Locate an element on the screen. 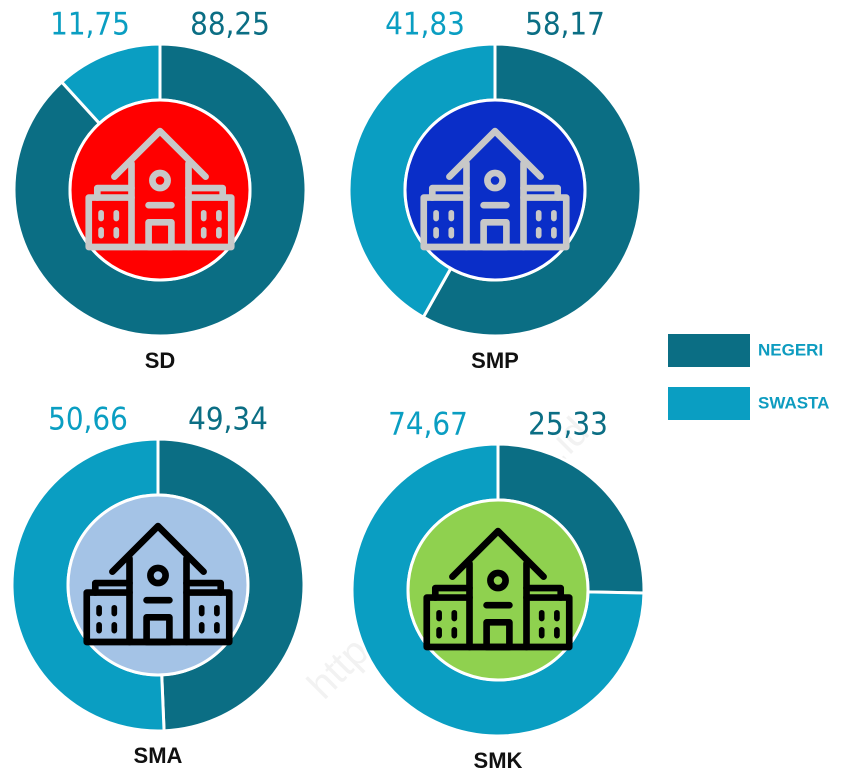 The height and width of the screenshot is (779, 859). chart-title: SMP is located at coordinates (495, 360).